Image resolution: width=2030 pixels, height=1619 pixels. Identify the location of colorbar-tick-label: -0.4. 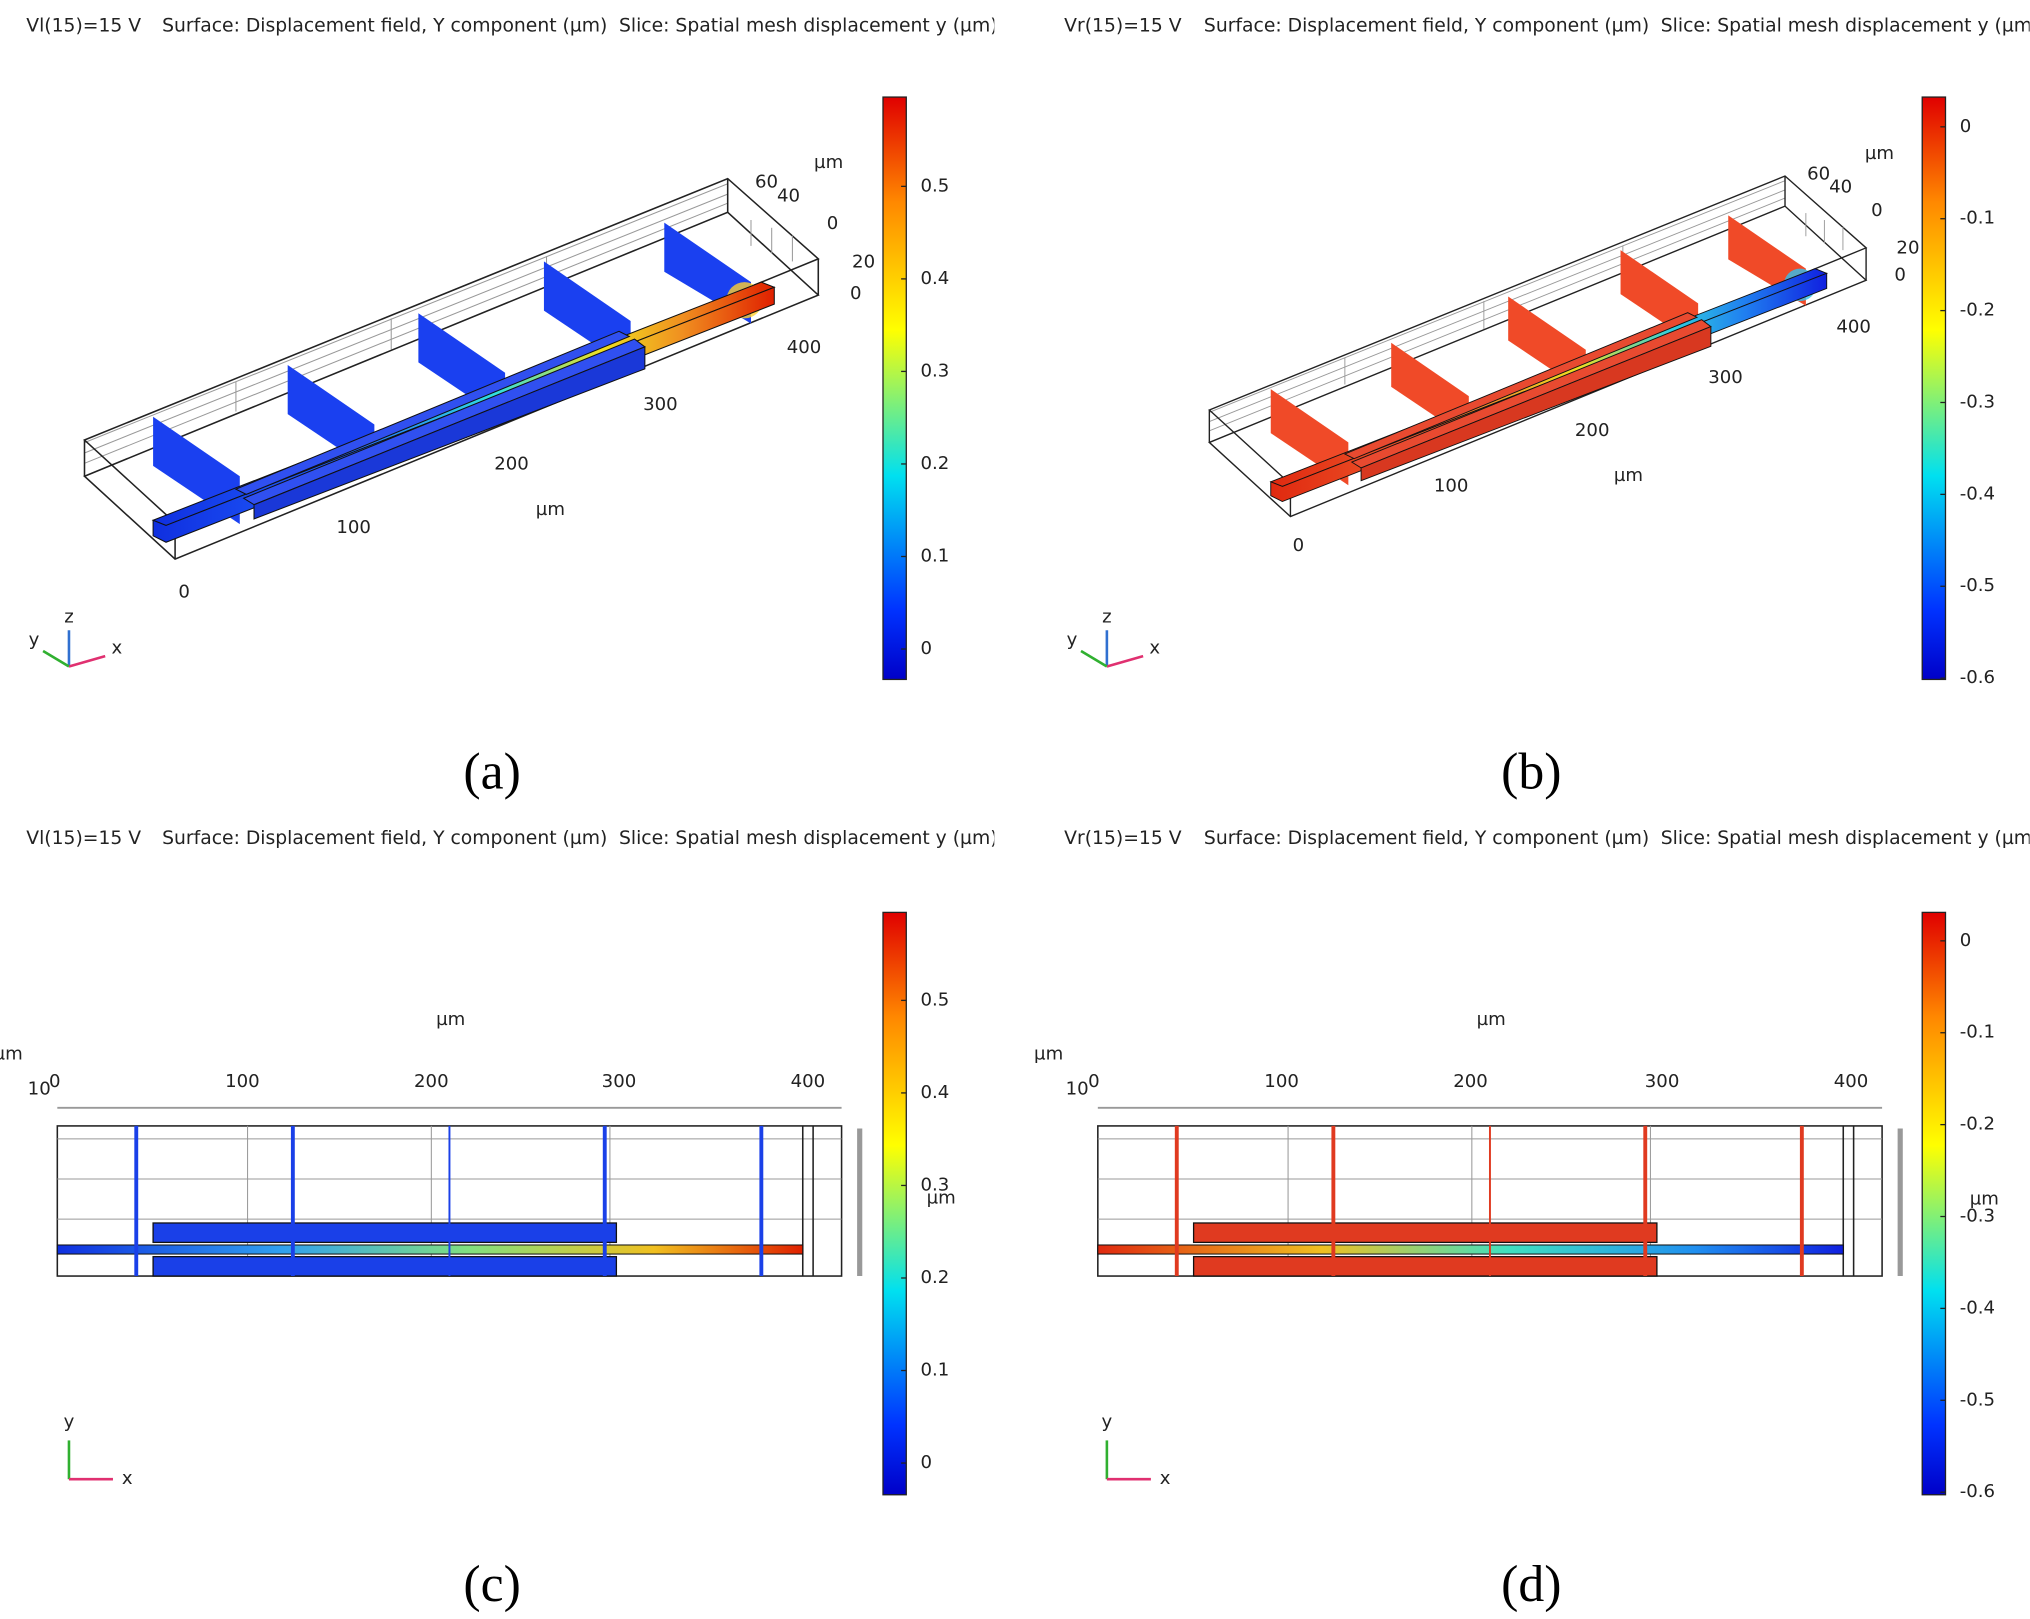
(1977, 493).